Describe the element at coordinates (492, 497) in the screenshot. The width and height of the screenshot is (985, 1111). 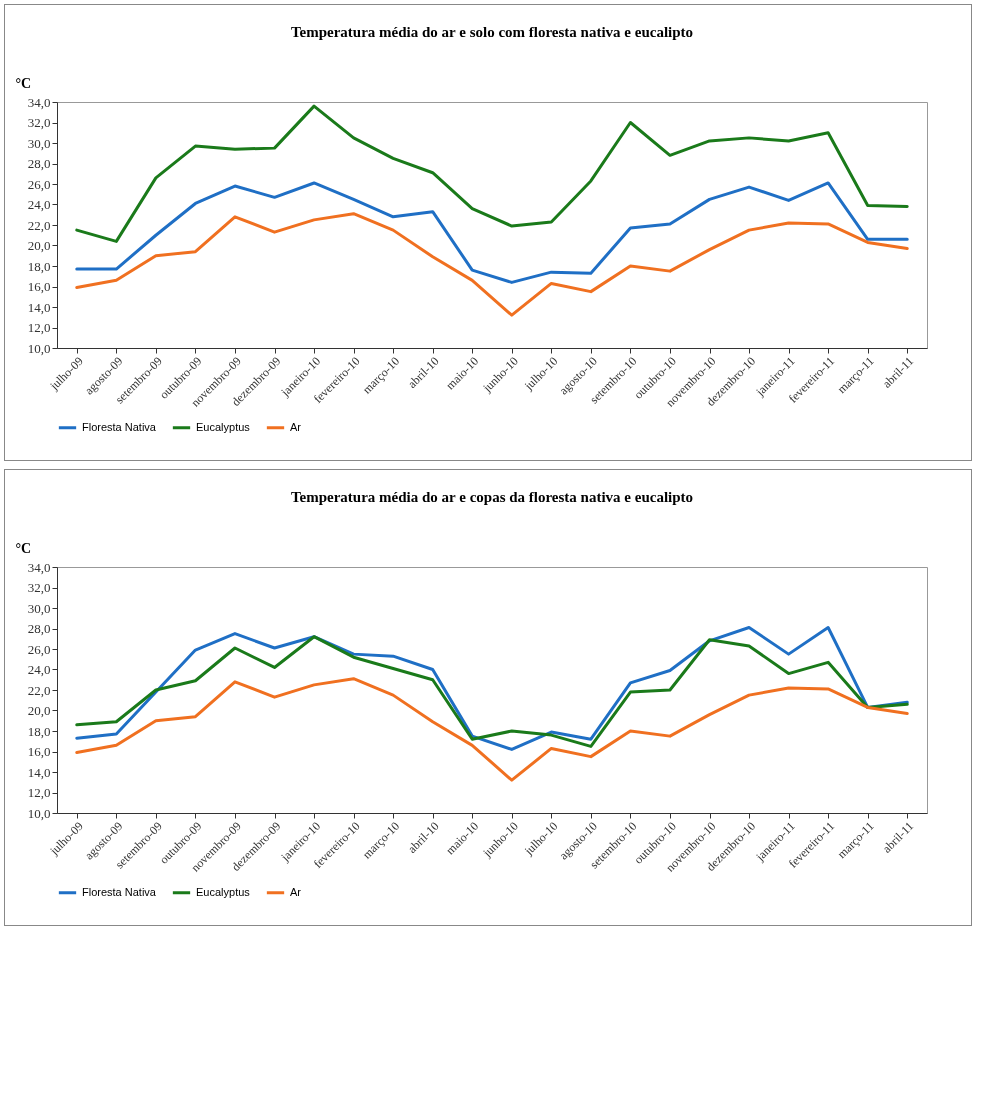
I see `chart-title: Temperatura média do ar e copas da floresta nativa e eucalipto` at that location.